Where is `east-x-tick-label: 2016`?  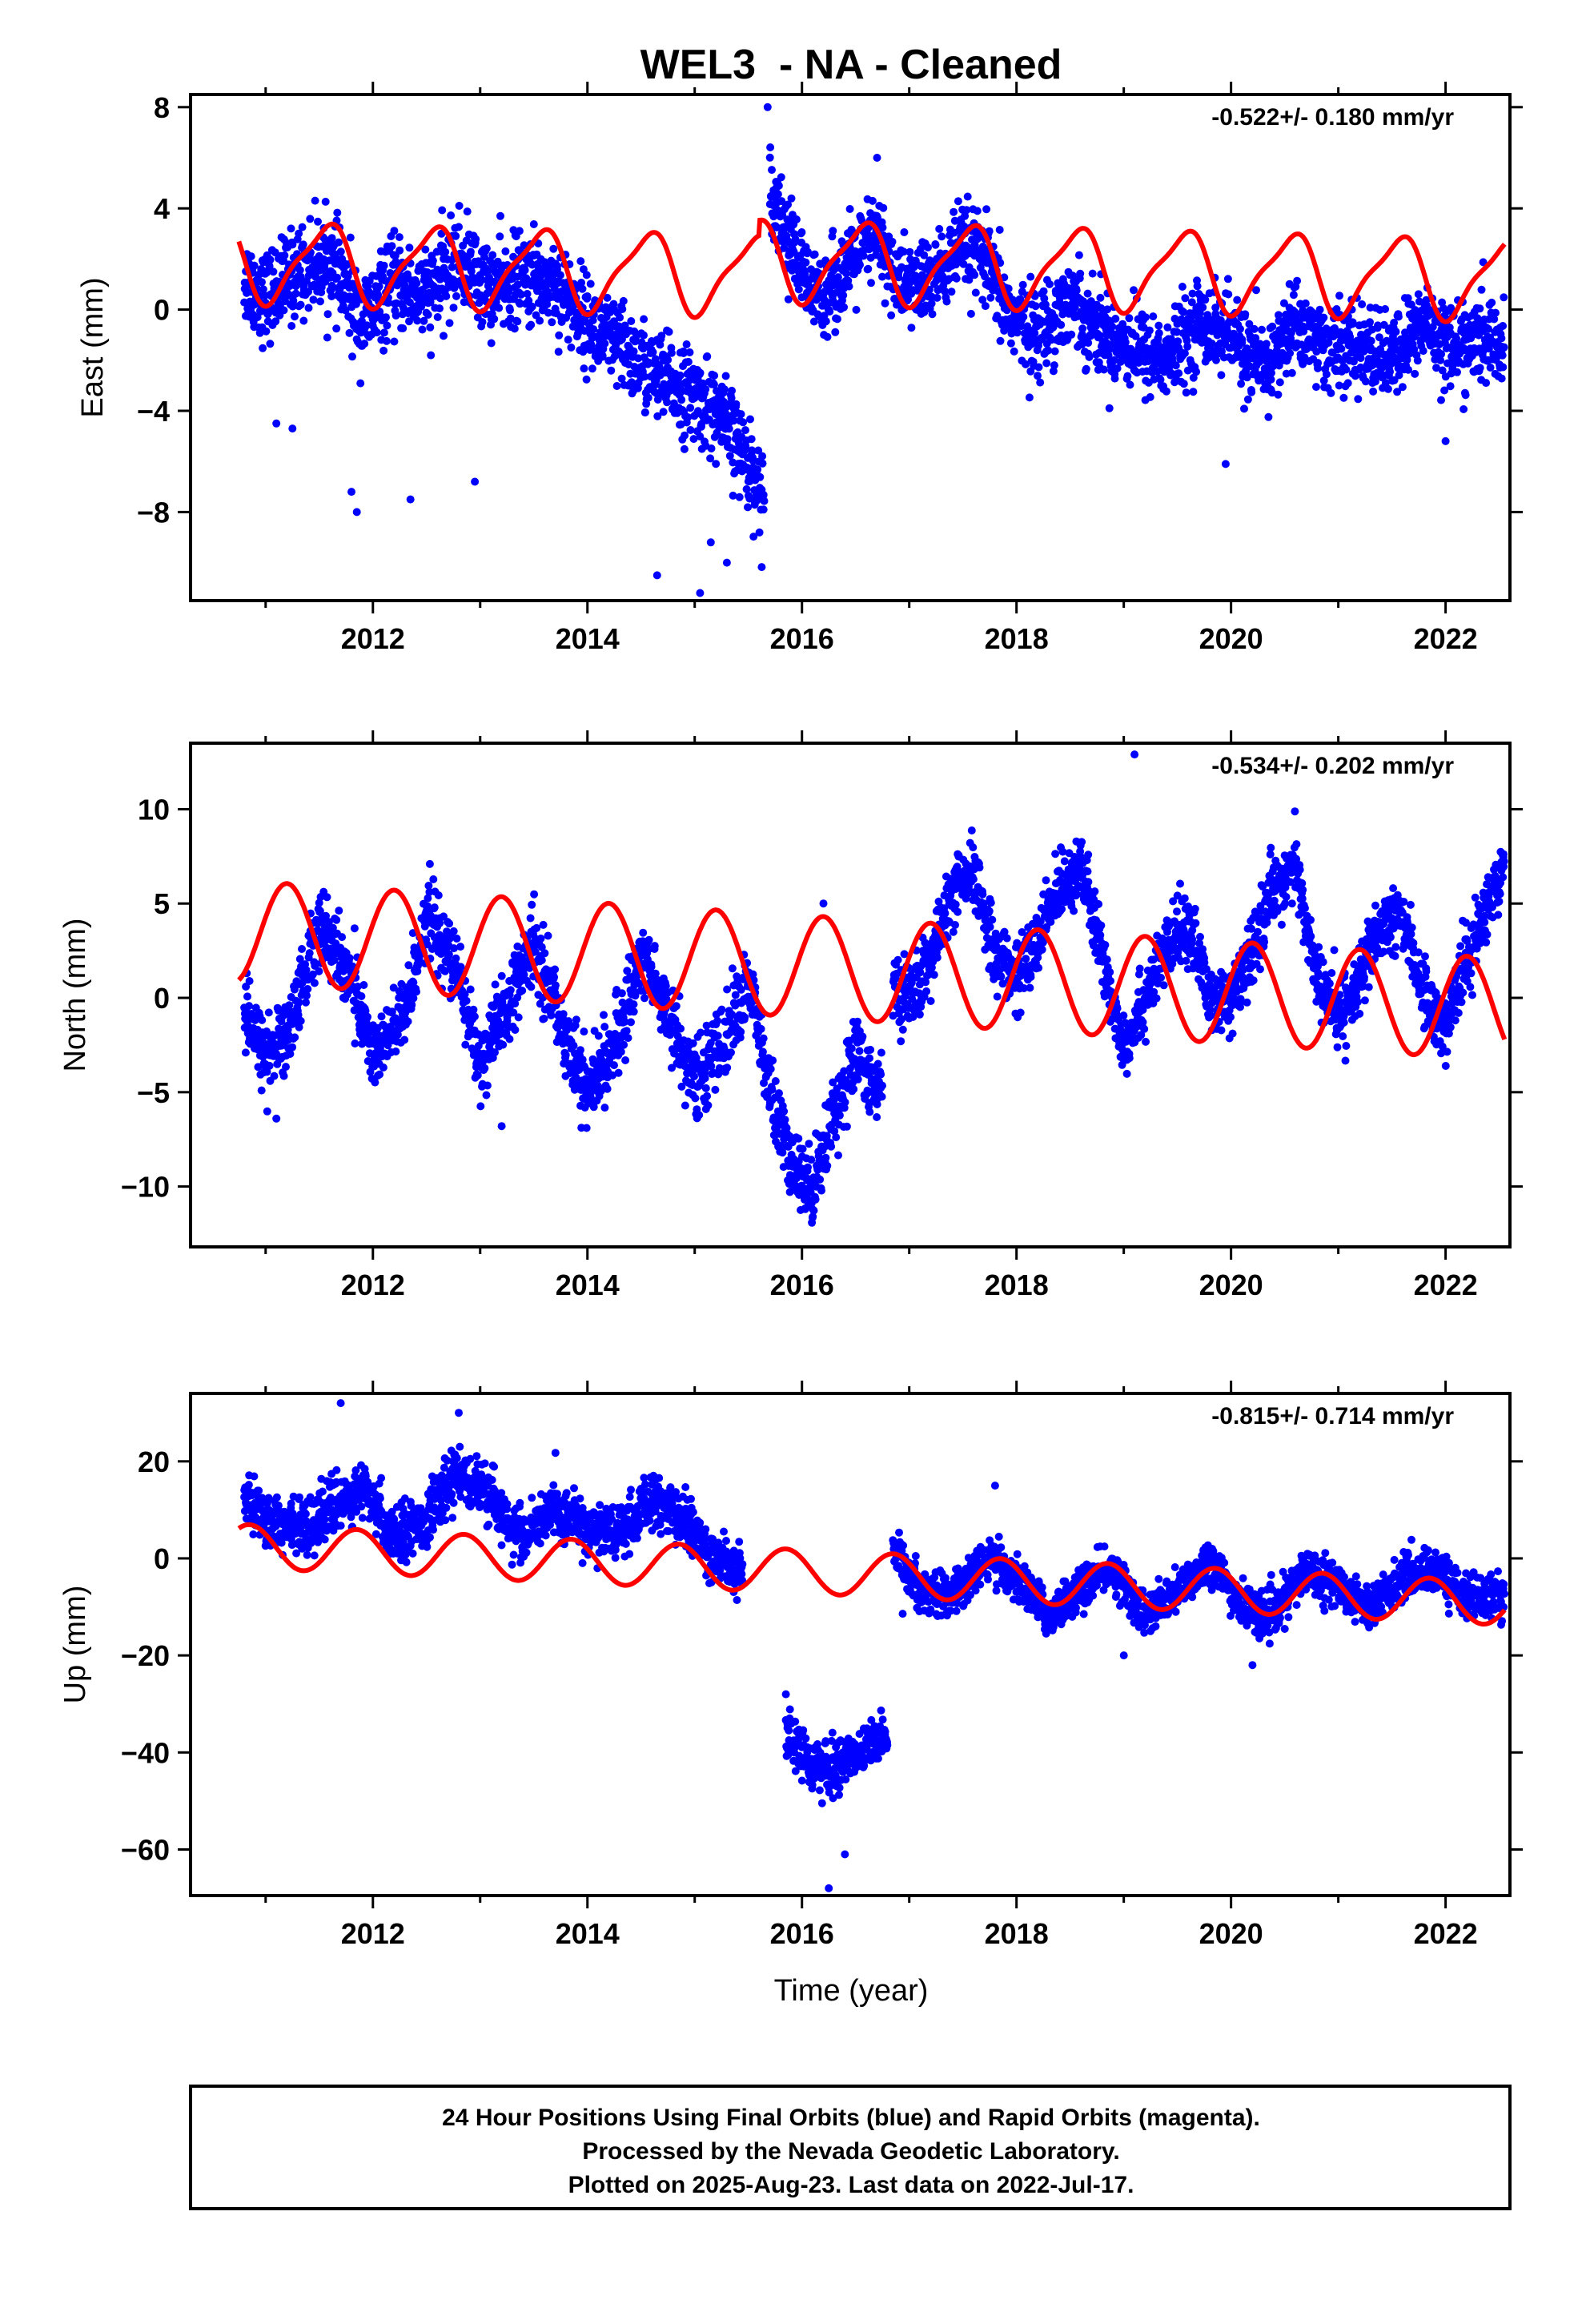 east-x-tick-label: 2016 is located at coordinates (802, 638).